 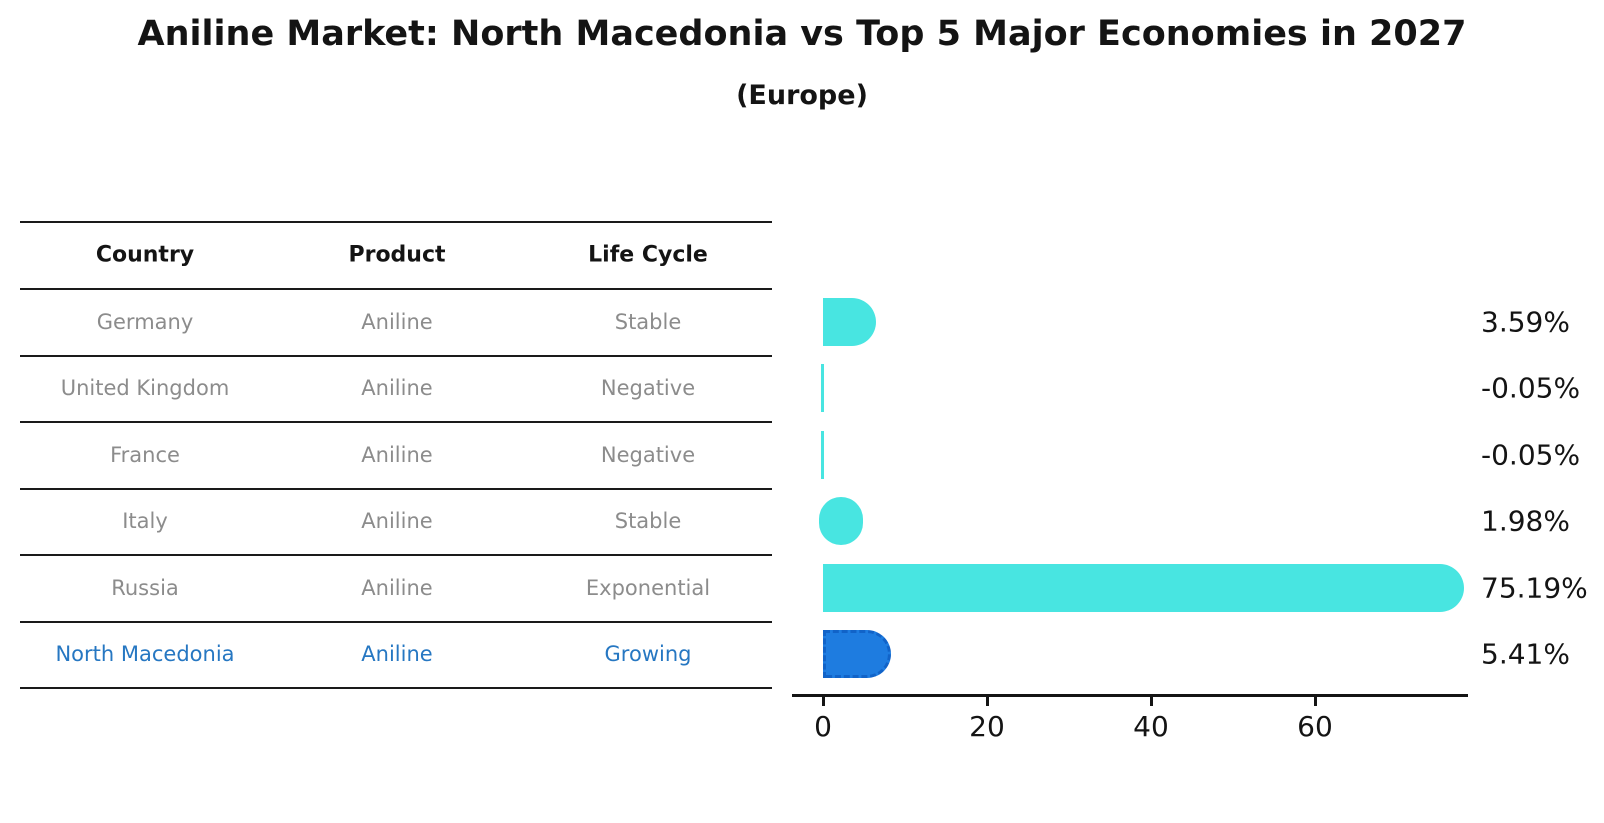 What do you see at coordinates (648, 587) in the screenshot?
I see `table-cell-life-cycle: Exponential` at bounding box center [648, 587].